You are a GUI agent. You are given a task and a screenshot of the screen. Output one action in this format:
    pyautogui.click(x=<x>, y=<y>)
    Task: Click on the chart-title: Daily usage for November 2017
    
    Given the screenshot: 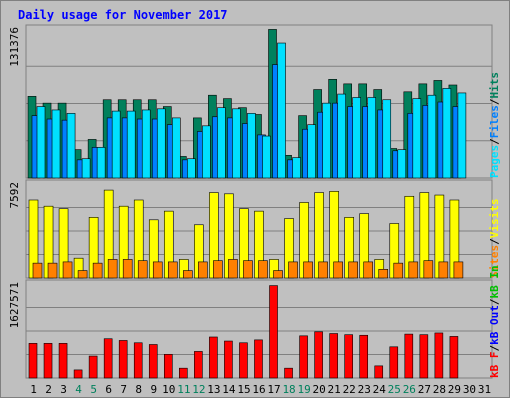 What is the action you would take?
    pyautogui.click(x=123, y=15)
    